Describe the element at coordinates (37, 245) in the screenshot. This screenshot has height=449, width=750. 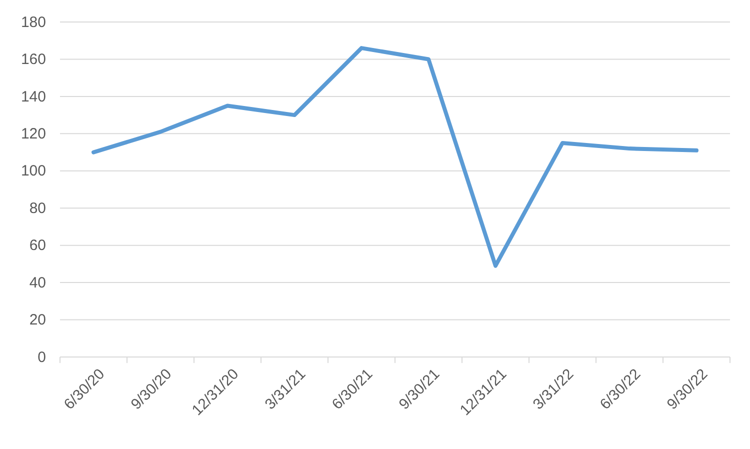
I see `y-tick-label: 60` at that location.